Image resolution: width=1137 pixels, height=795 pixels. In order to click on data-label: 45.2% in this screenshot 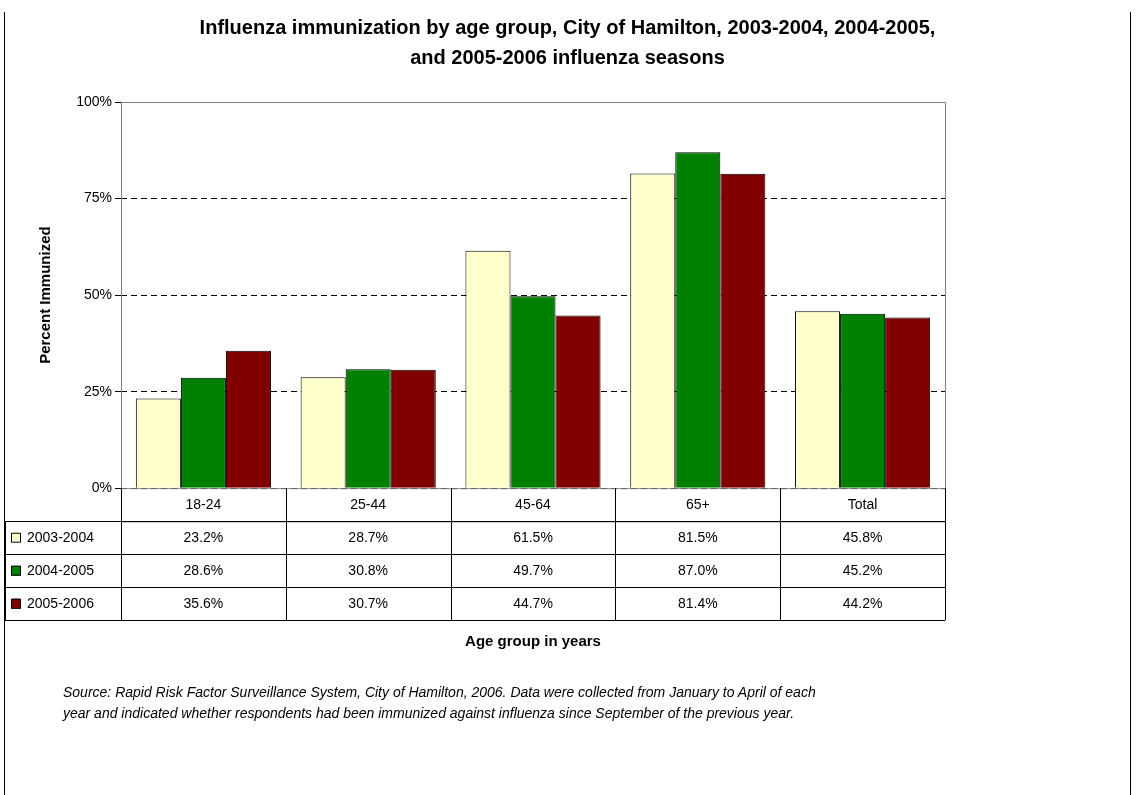, I will do `click(862, 569)`.